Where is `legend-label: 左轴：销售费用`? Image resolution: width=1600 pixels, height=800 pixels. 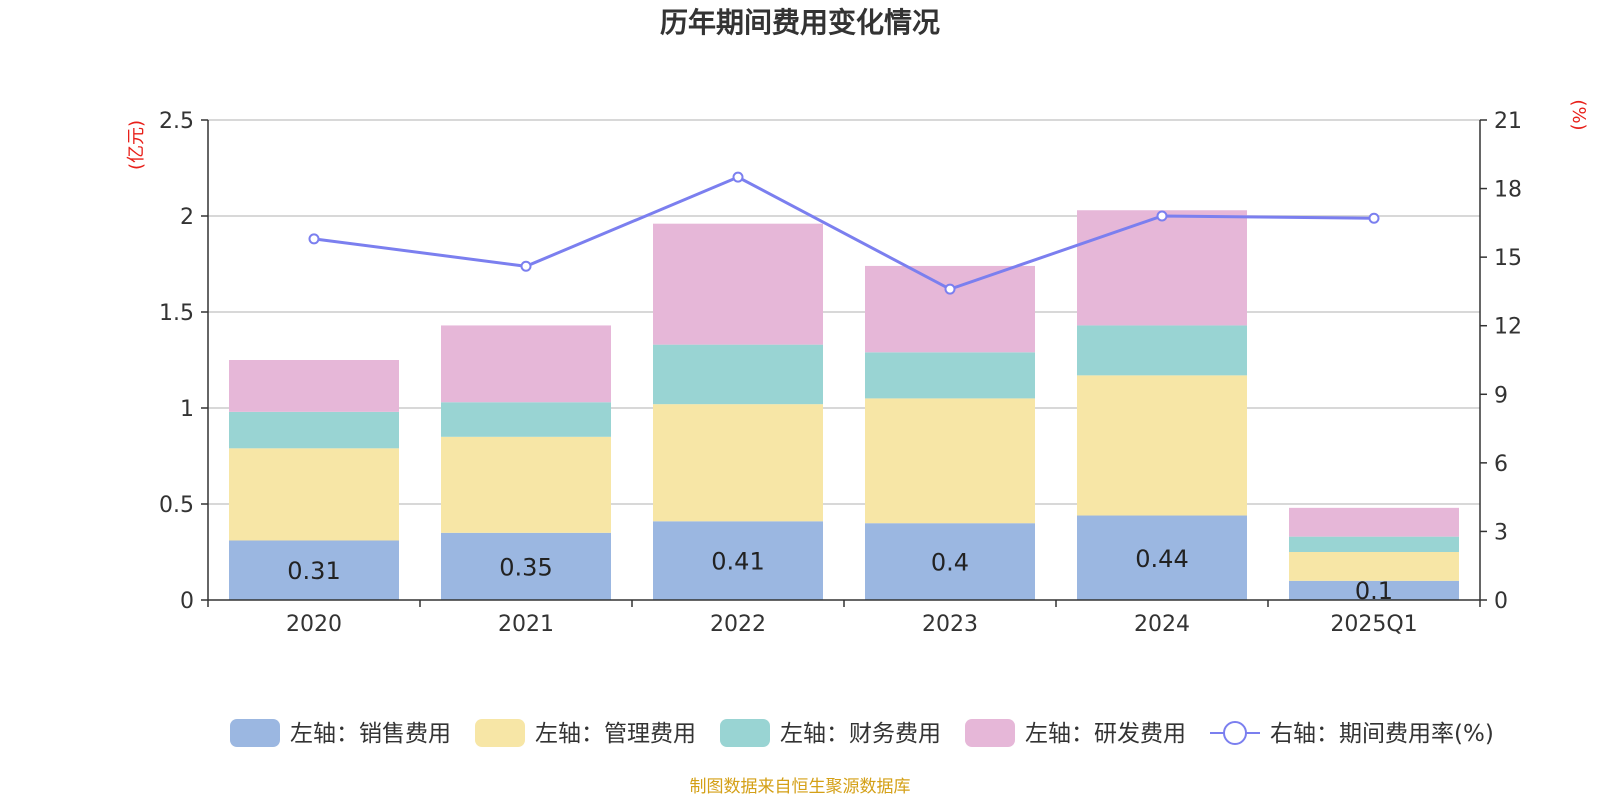
legend-label: 左轴：销售费用 is located at coordinates (370, 734).